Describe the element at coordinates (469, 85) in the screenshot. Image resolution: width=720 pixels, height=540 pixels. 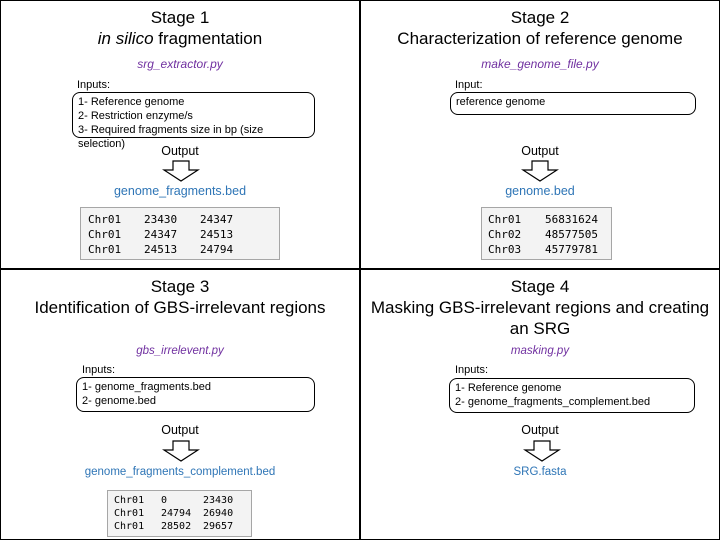
I see `stage-2-inputs-label: Input:` at that location.